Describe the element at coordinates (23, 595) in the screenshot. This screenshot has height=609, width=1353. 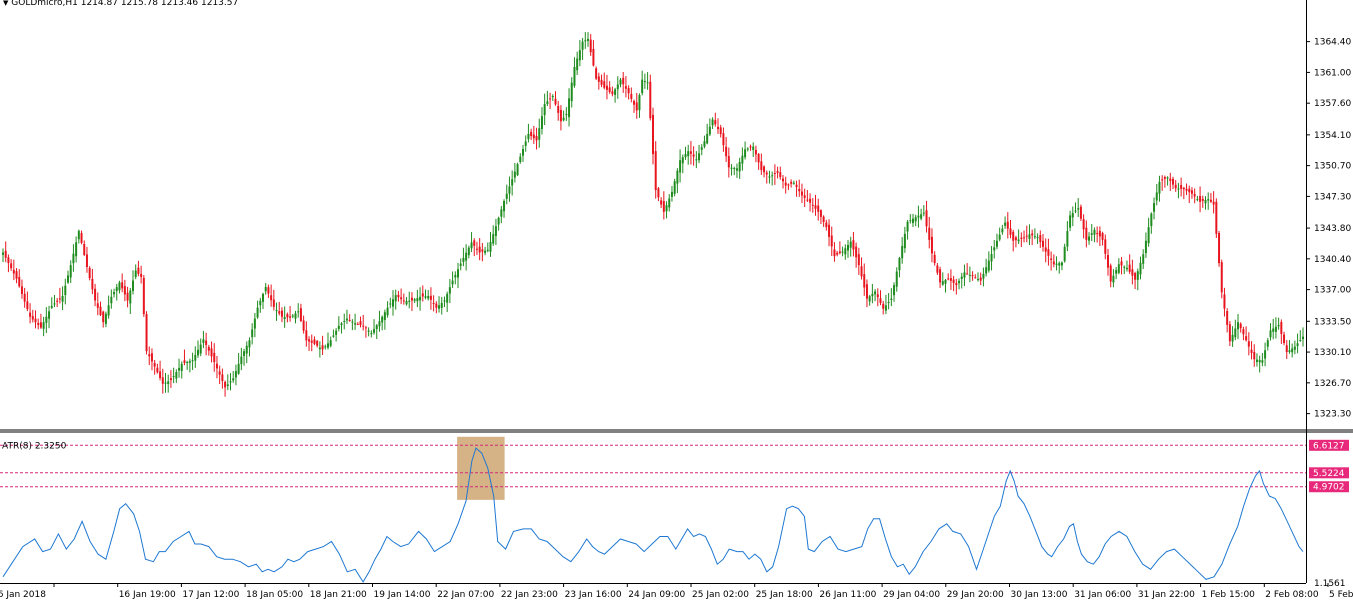
I see `time-tick-label: 16 Jan 2018` at that location.